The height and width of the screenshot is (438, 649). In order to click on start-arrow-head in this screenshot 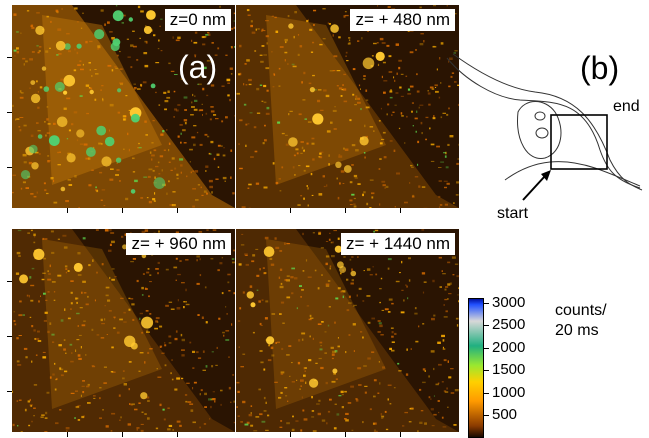, I will do `click(546, 175)`.